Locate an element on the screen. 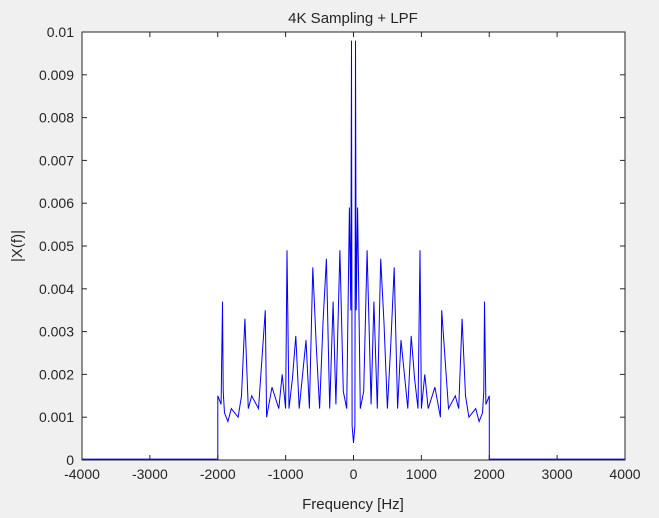 The height and width of the screenshot is (518, 659). x-tick-label: 4000 is located at coordinates (624, 474).